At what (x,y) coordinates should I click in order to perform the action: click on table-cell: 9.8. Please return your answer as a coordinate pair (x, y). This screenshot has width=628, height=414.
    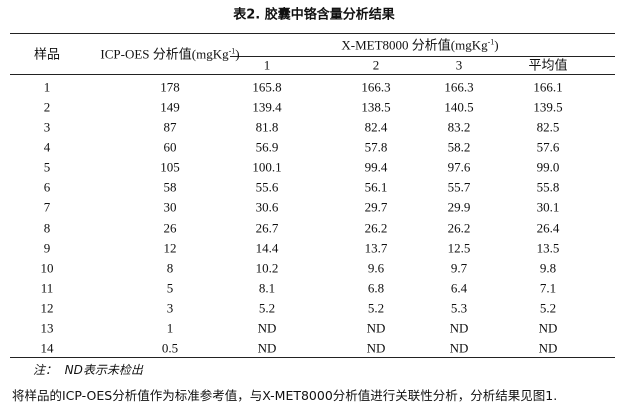
    Looking at the image, I should click on (548, 268).